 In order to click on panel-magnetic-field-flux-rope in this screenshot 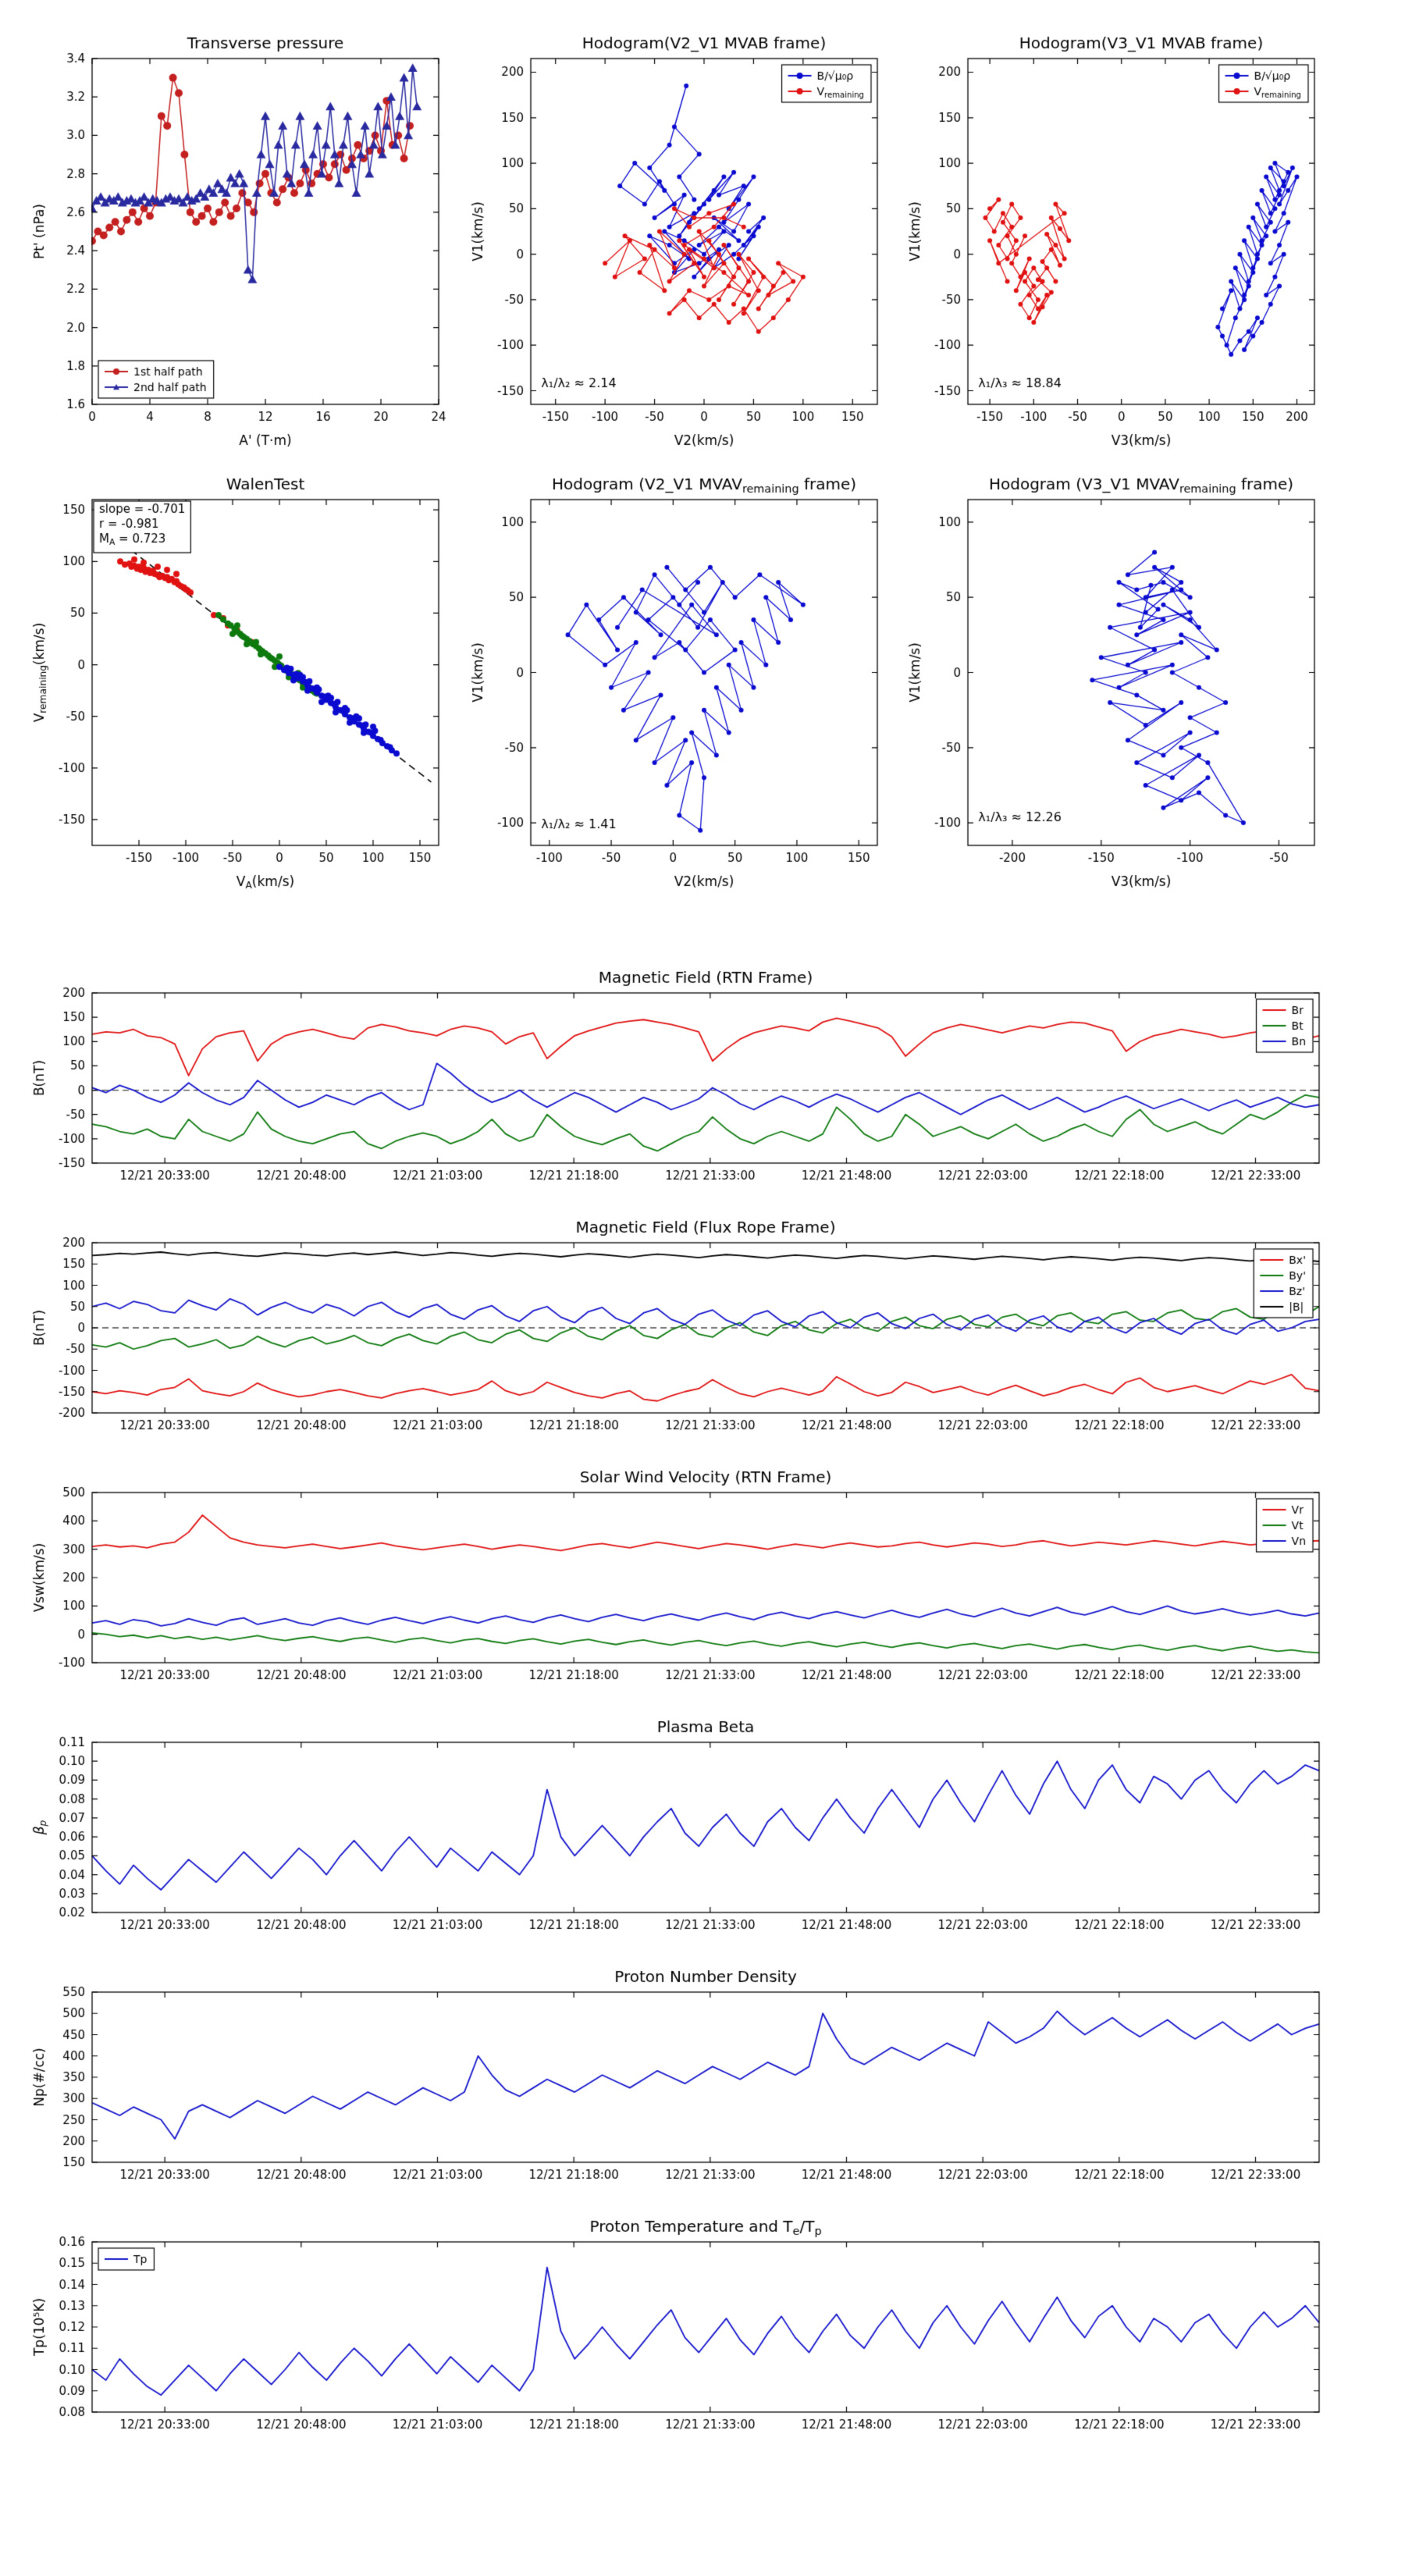, I will do `click(703, 1327)`.